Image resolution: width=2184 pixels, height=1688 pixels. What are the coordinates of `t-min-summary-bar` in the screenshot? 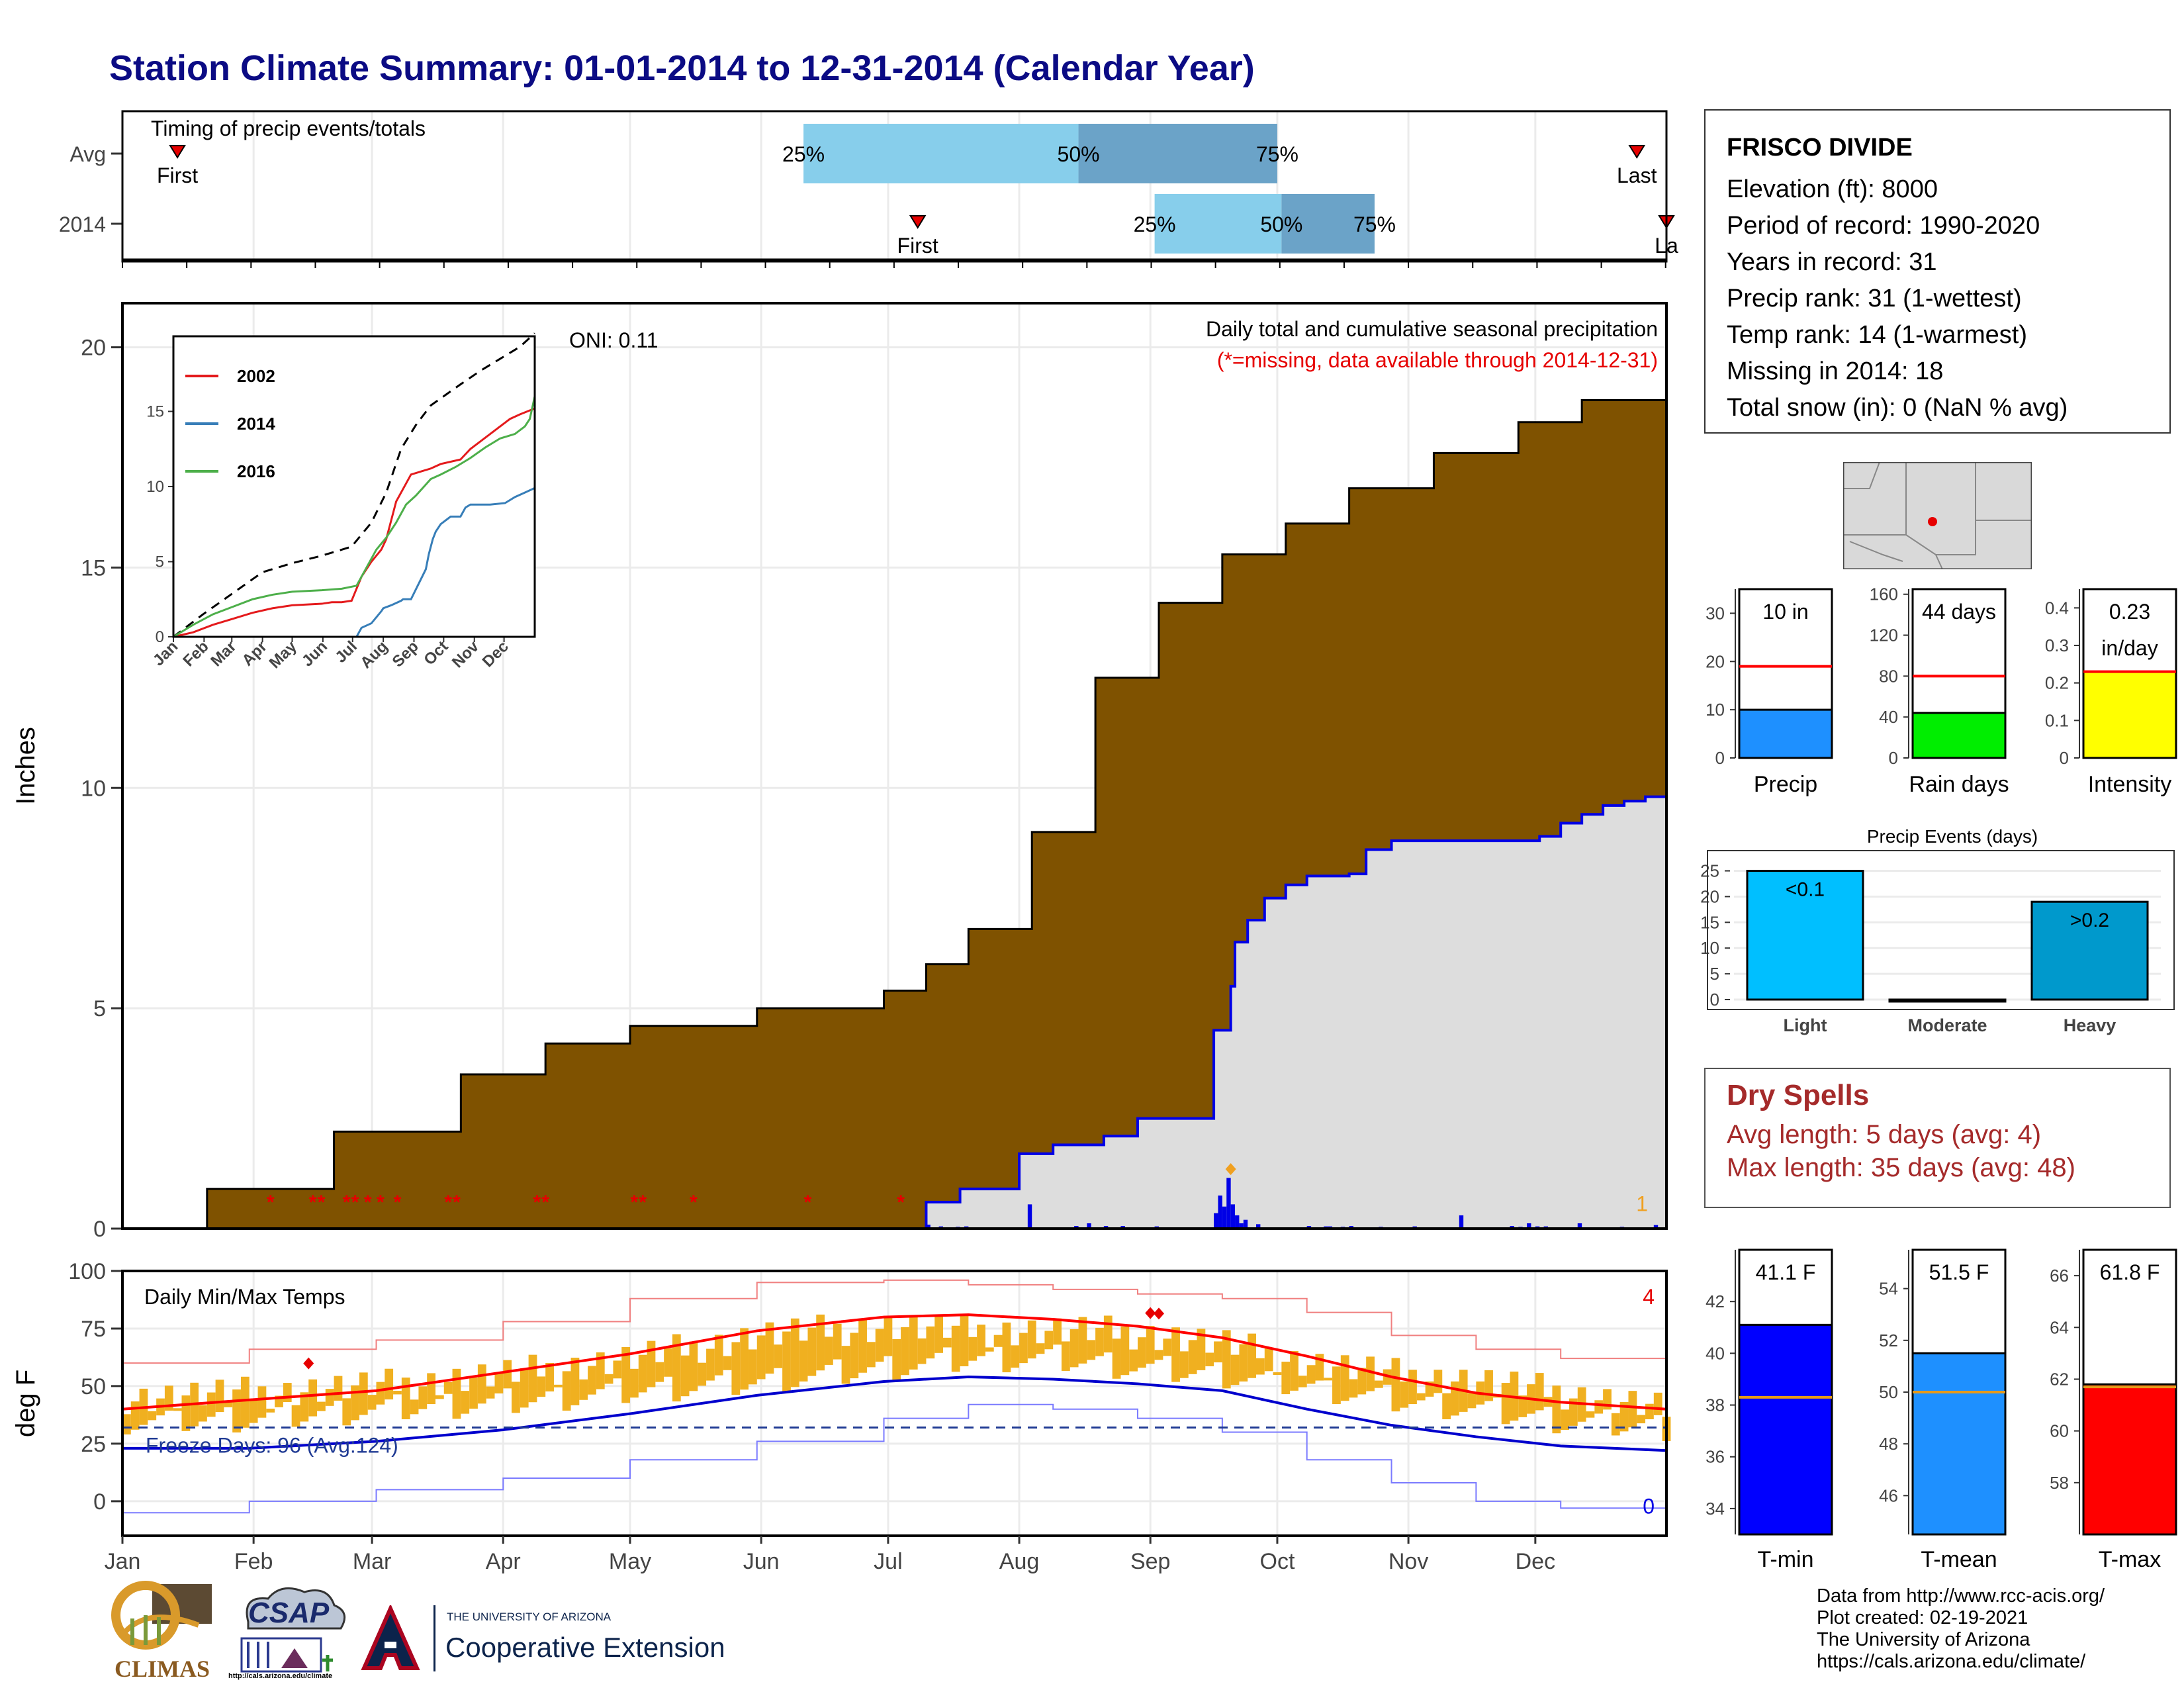 It's located at (1786, 1429).